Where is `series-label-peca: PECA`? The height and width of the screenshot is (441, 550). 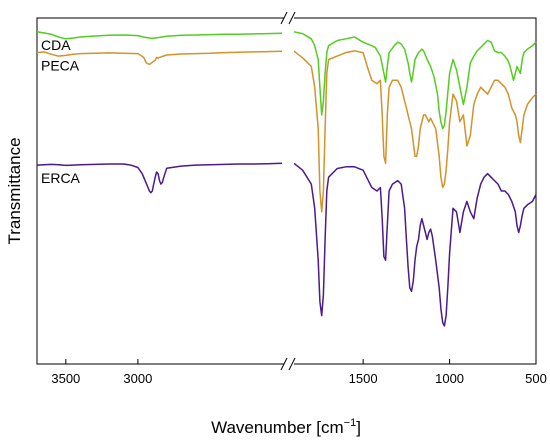 series-label-peca: PECA is located at coordinates (60, 66).